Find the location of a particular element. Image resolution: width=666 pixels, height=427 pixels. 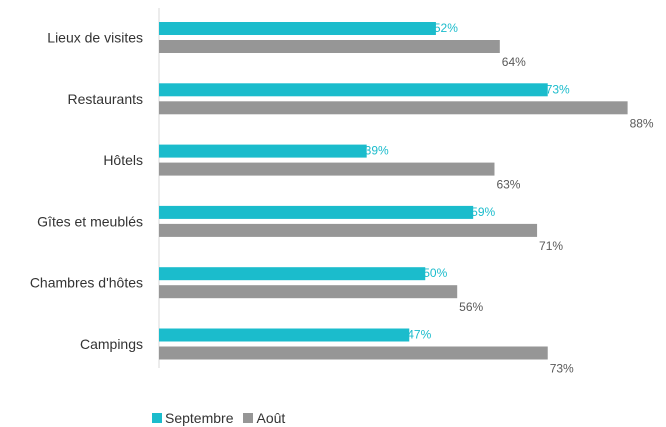

value-label-septembre-hotels: 39% is located at coordinates (377, 151).